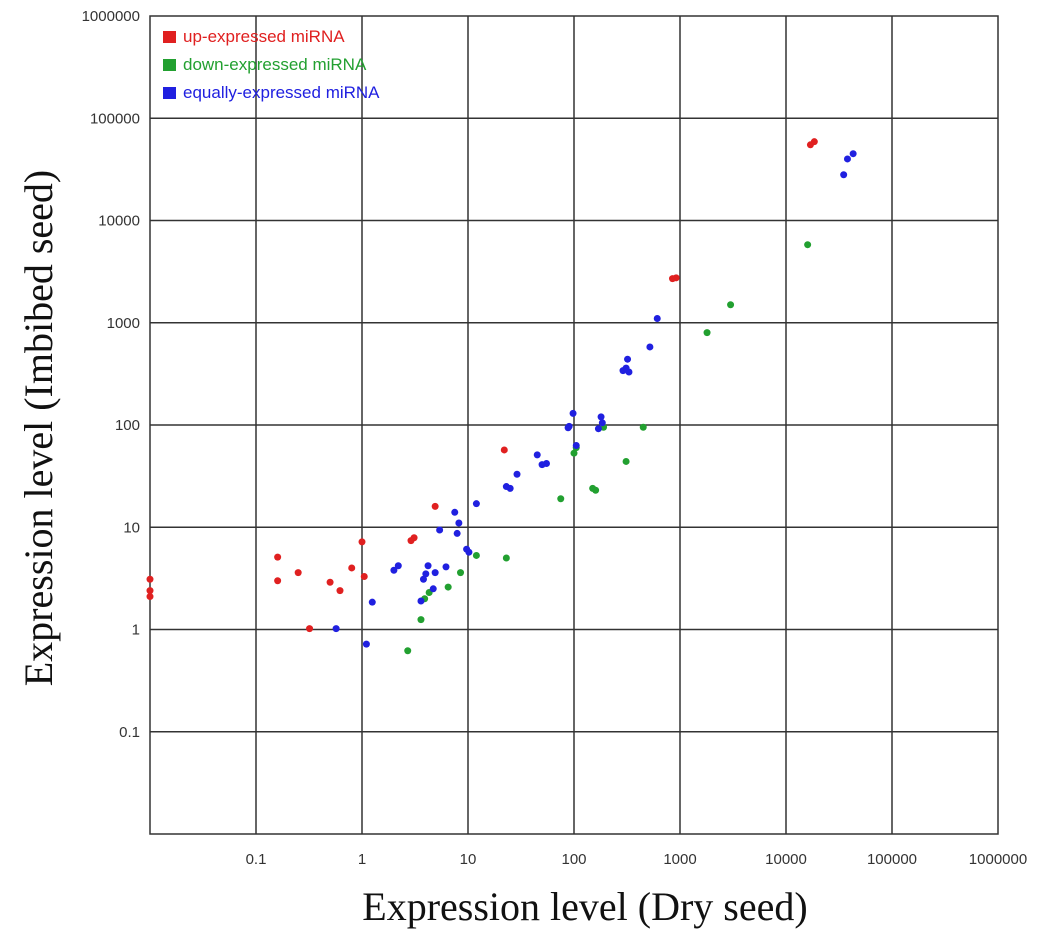  What do you see at coordinates (573, 859) in the screenshot?
I see `x-tick-label: 100` at bounding box center [573, 859].